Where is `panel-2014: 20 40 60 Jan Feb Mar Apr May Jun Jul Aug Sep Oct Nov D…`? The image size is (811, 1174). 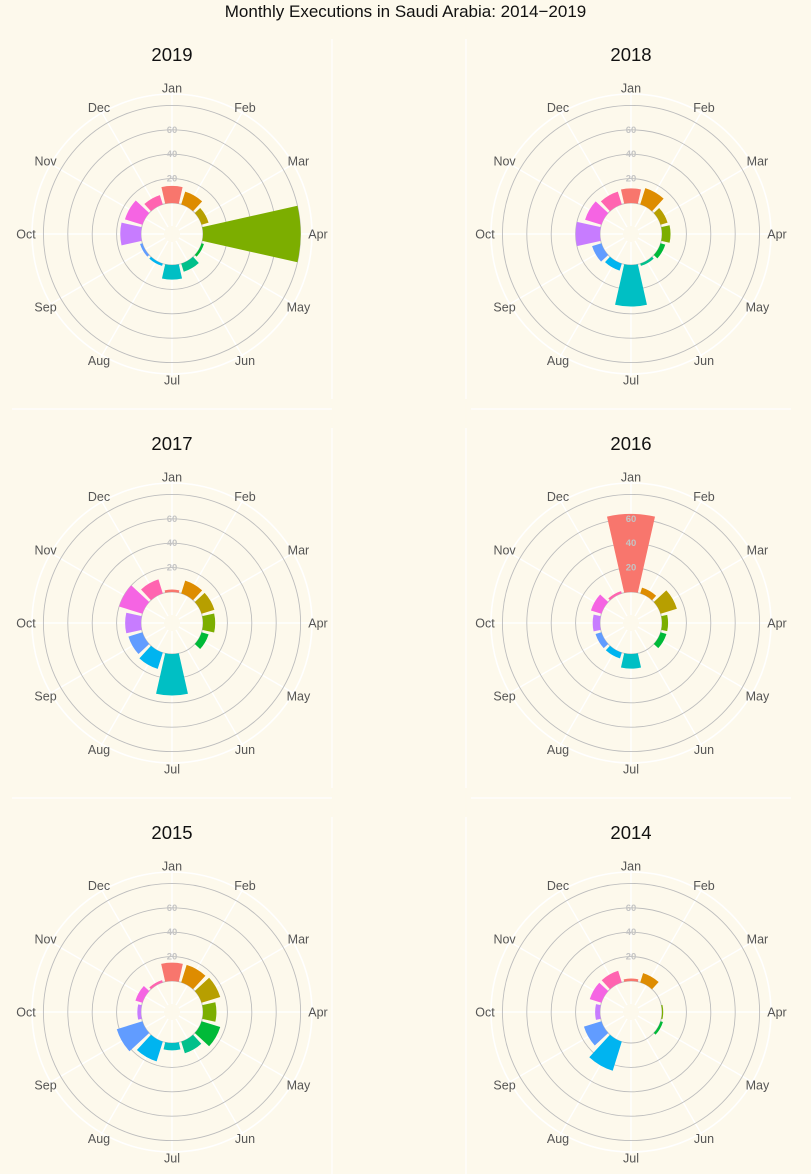 panel-2014: 20 40 60 Jan Feb Mar Apr May Jun Jul Aug Sep Oct Nov D… is located at coordinates (626, 995).